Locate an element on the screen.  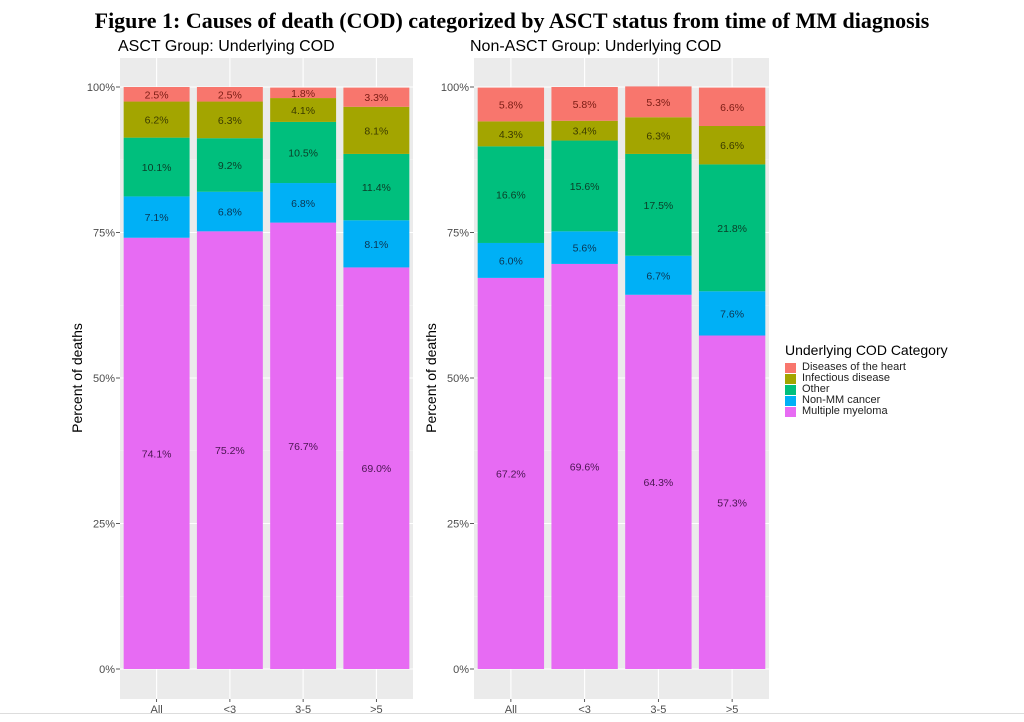
data-label: 6.7% is located at coordinates (658, 276).